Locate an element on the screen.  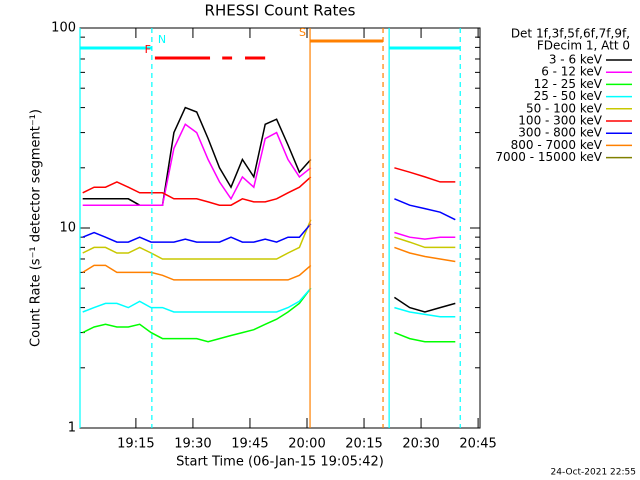
legend-header: FDecim 1, Att 0 is located at coordinates (583, 46).